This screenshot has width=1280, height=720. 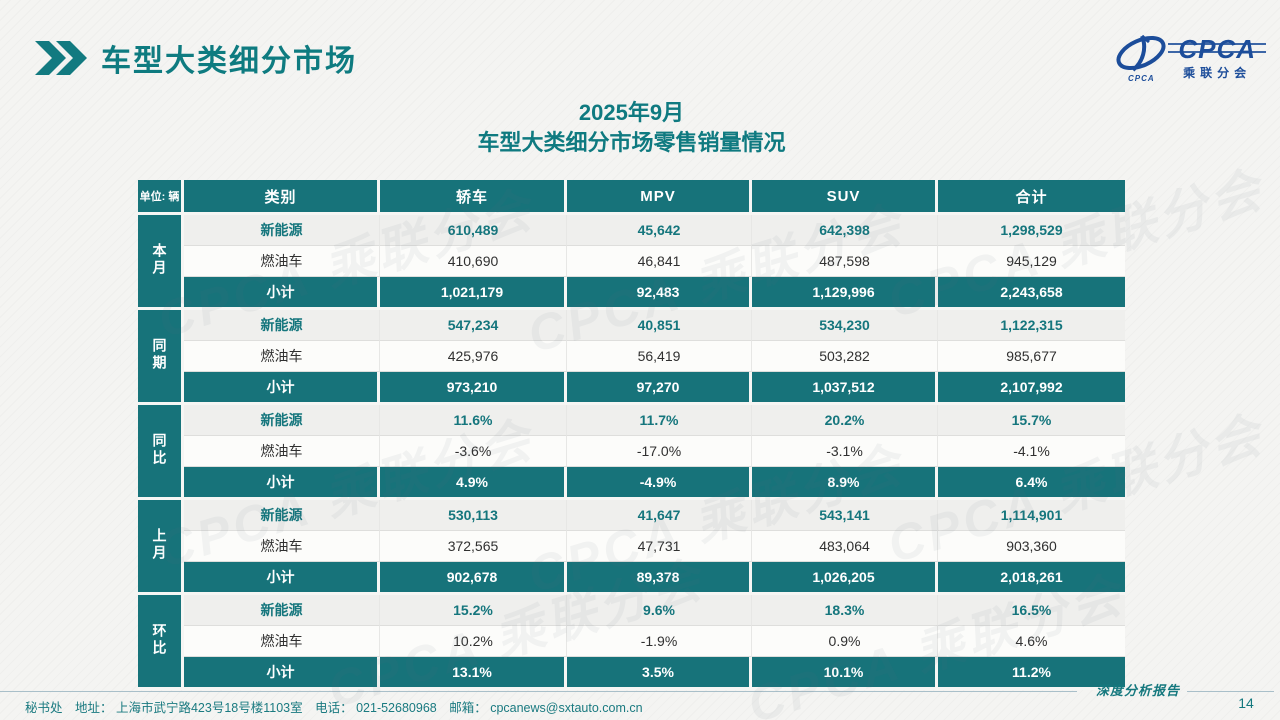 What do you see at coordinates (659, 230) in the screenshot?
I see `value-cell-current-month-nev-mpv: 45,642` at bounding box center [659, 230].